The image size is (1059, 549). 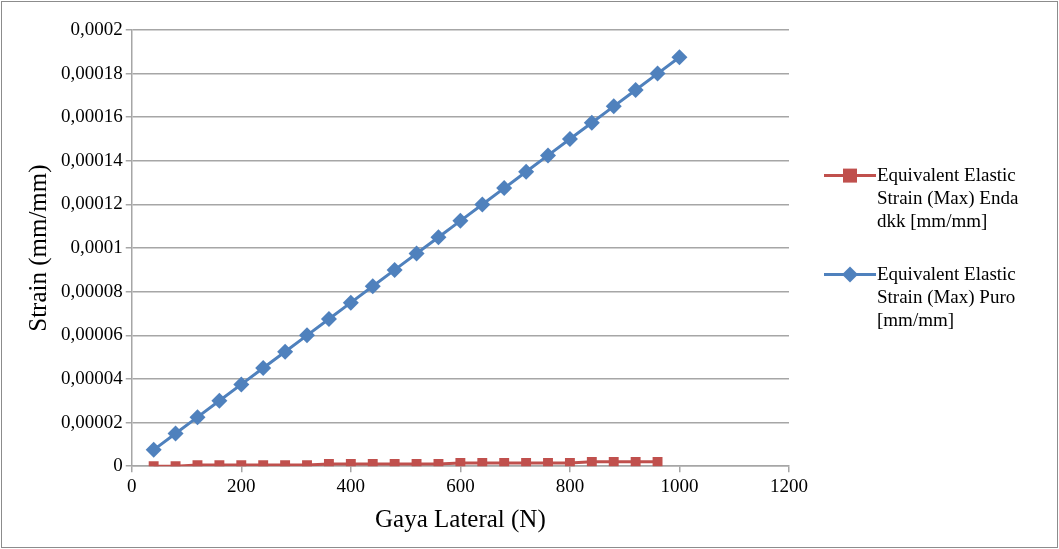 I want to click on x-tick-label: 1200, so click(x=789, y=485).